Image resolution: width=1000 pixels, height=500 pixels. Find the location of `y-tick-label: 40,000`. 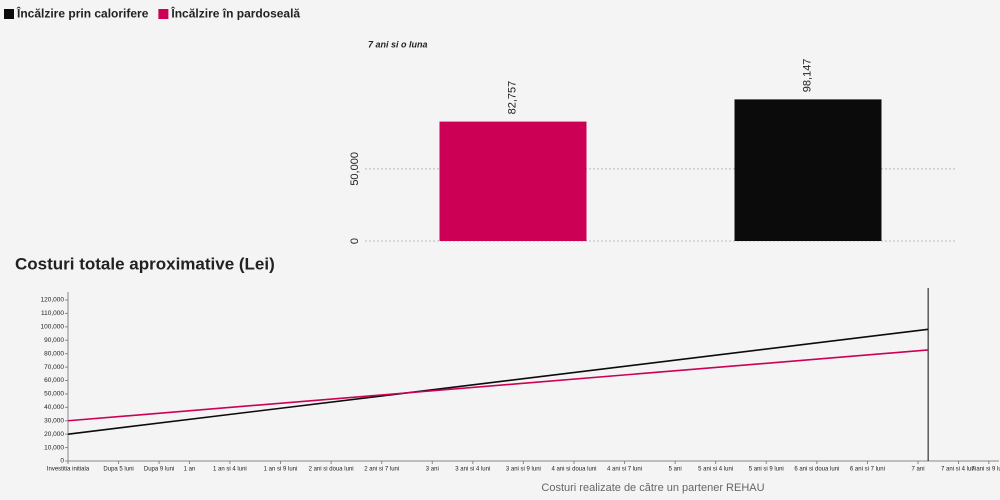

y-tick-label: 40,000 is located at coordinates (54, 407).